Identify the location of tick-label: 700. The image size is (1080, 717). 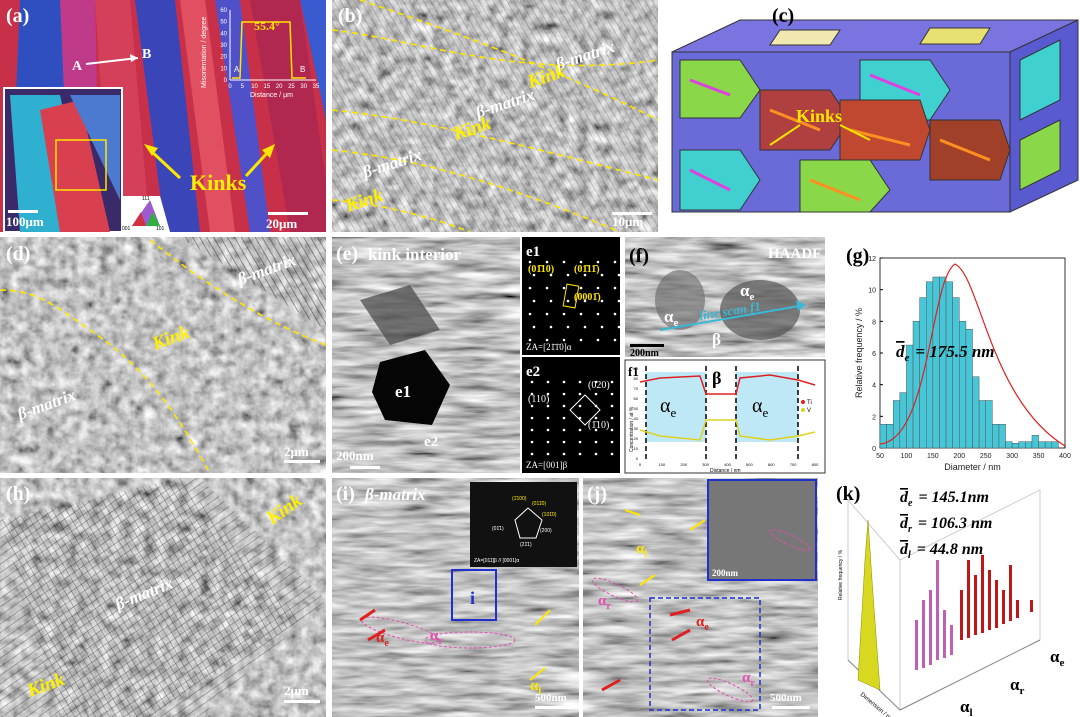
(793, 464).